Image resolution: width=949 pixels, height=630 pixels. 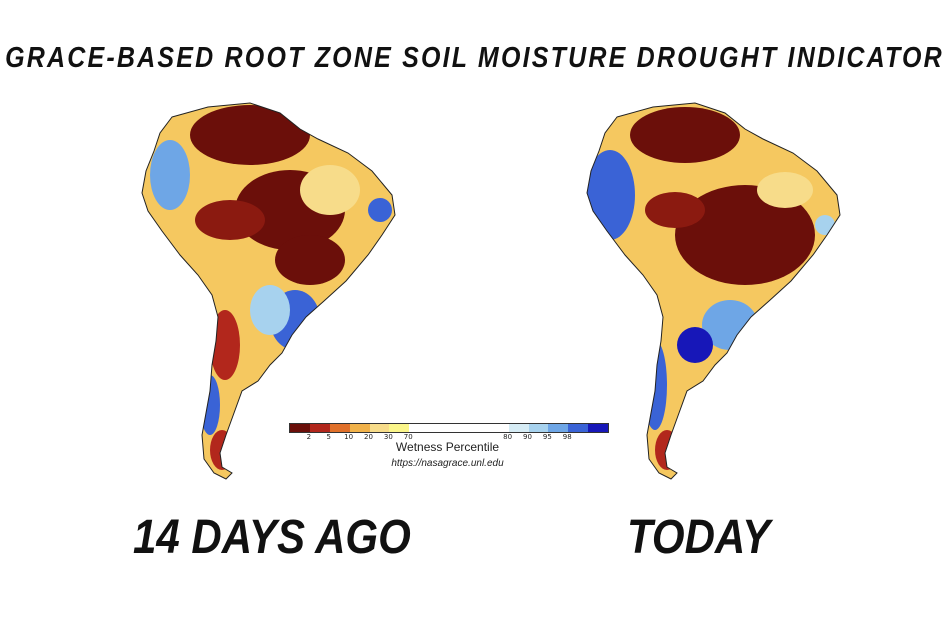 I want to click on legend-tick-label: 80, so click(x=508, y=437).